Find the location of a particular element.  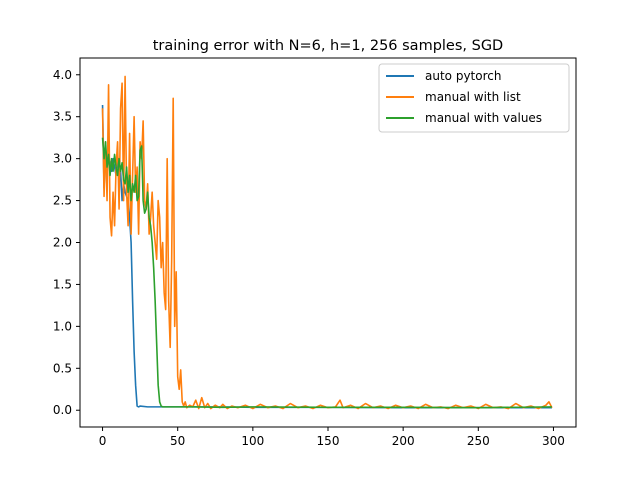

legend-label: auto pytorch is located at coordinates (463, 76).